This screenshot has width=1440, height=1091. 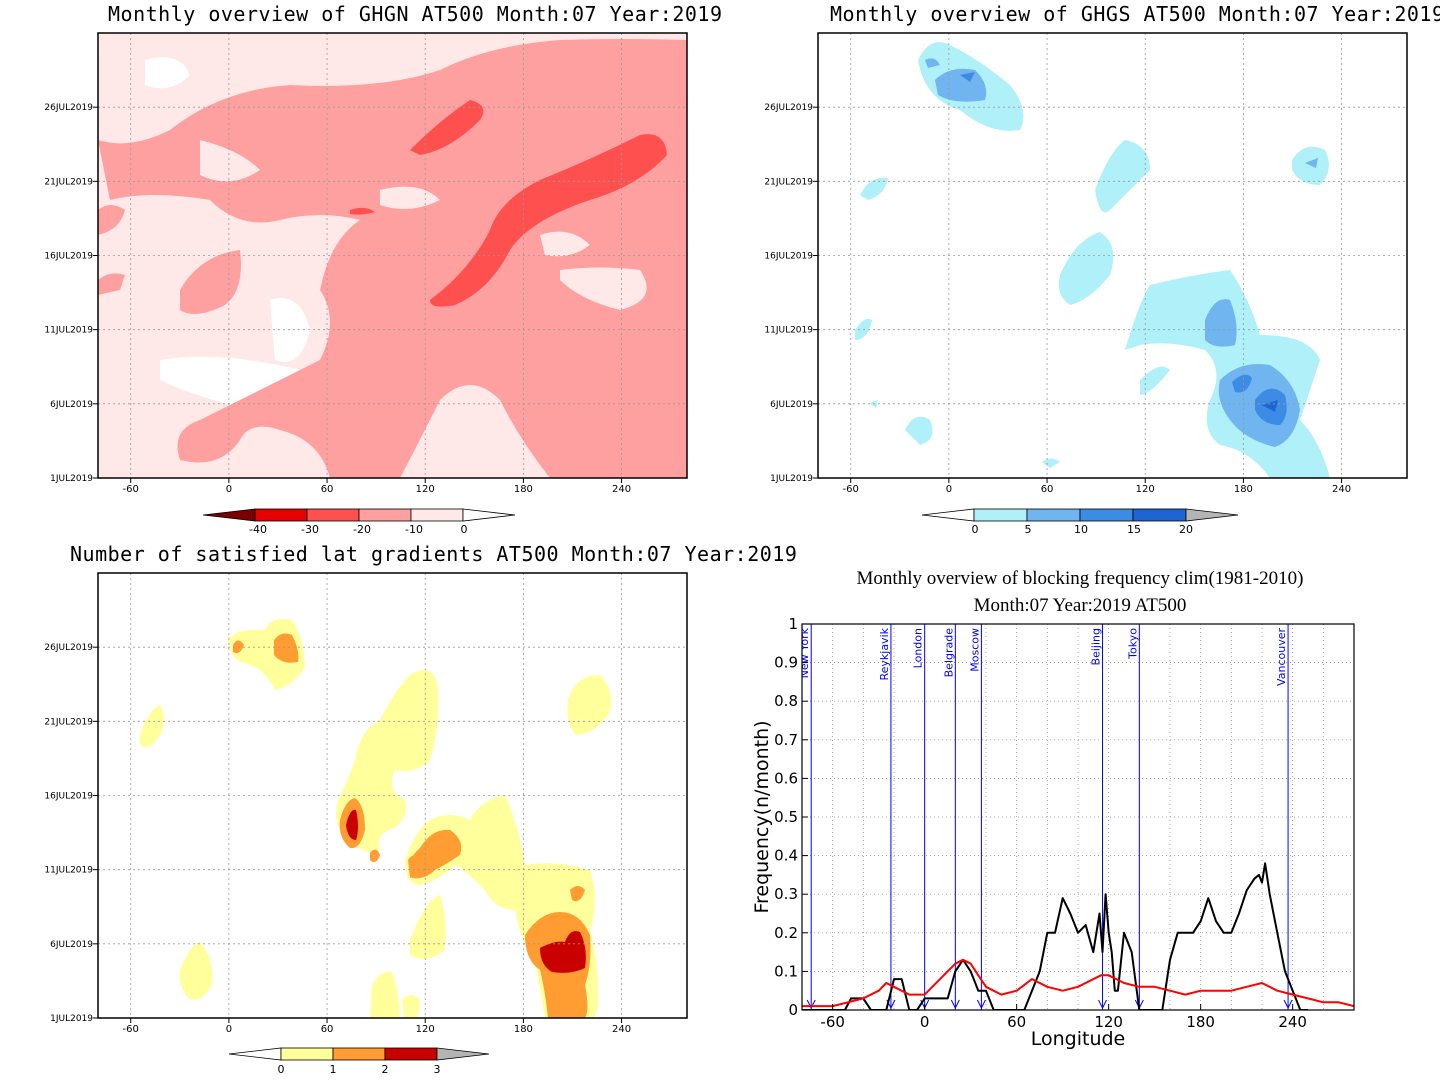 I want to click on ghgn-white-region, so click(x=167, y=73).